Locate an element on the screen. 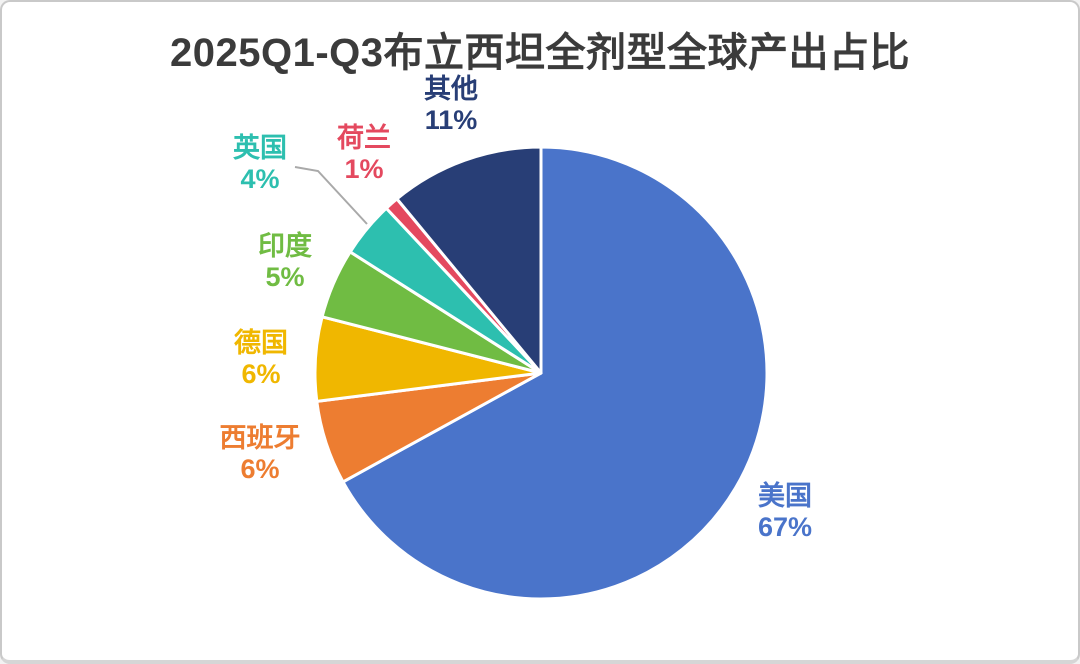 This screenshot has width=1080, height=664. pie-slice-其他 is located at coordinates (469, 260).